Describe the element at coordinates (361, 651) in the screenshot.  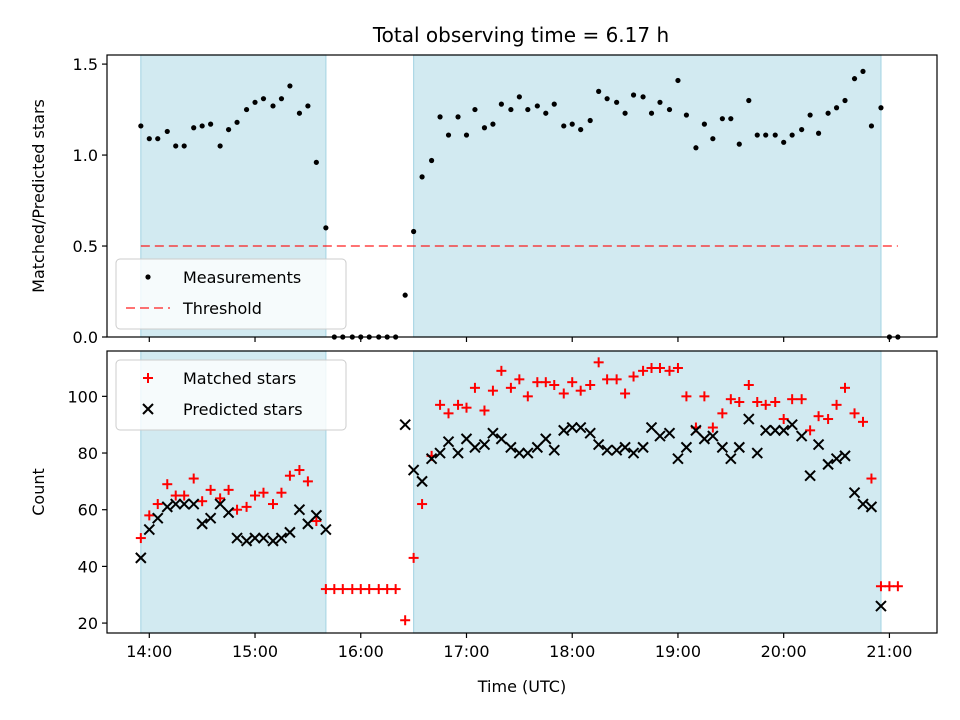
I see `x-tick-label: 16:00` at that location.